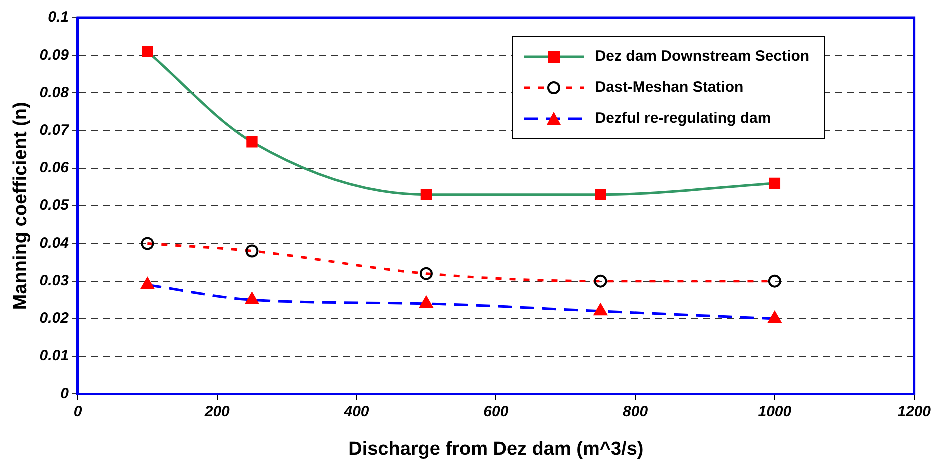 The width and height of the screenshot is (934, 467). I want to click on y-axis-title: Manning coefficient (n), so click(21, 206).